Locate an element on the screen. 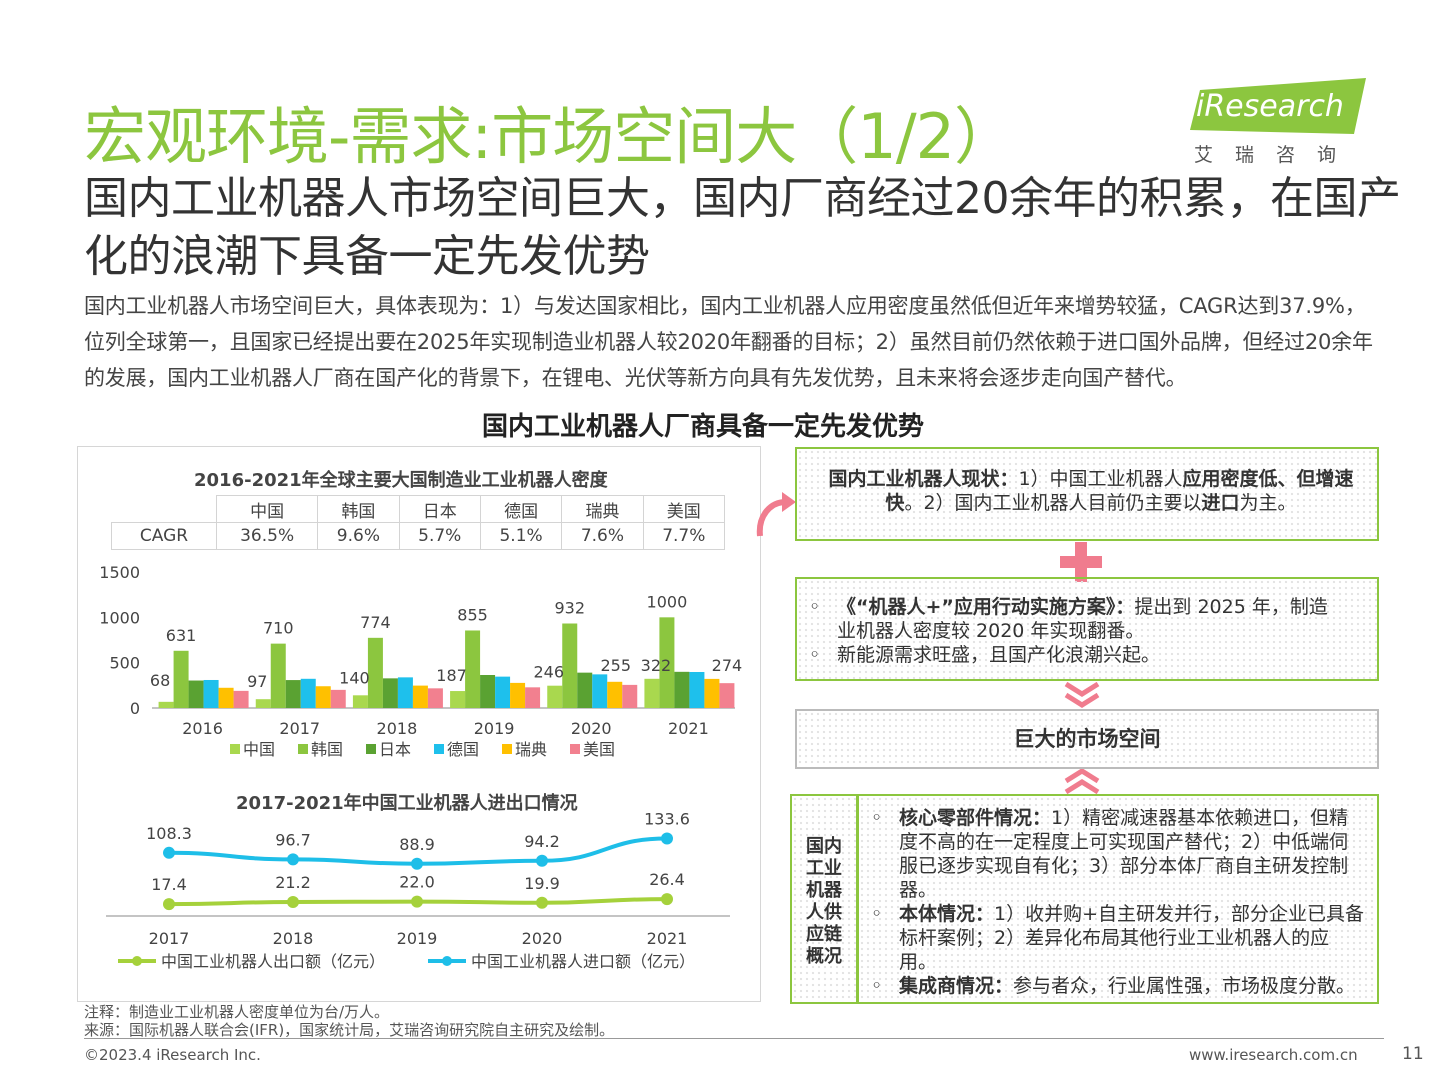 The width and height of the screenshot is (1440, 1080). market-space-text: 巨大的市场空间 is located at coordinates (1087, 739).